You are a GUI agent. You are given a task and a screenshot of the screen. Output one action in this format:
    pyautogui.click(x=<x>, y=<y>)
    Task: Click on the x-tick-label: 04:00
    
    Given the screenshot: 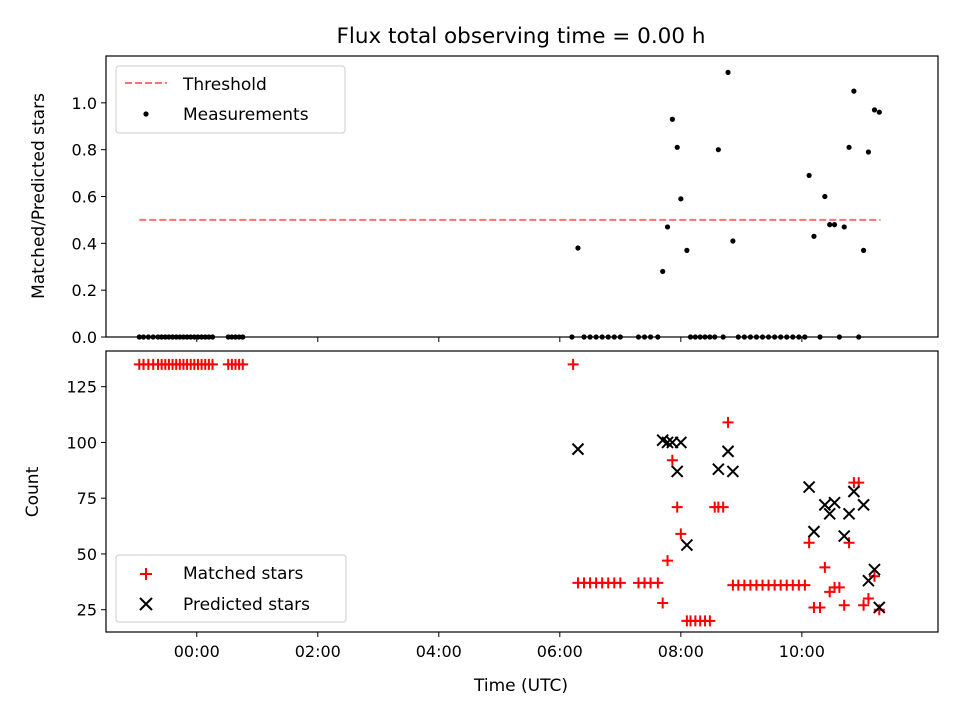 What is the action you would take?
    pyautogui.click(x=439, y=651)
    